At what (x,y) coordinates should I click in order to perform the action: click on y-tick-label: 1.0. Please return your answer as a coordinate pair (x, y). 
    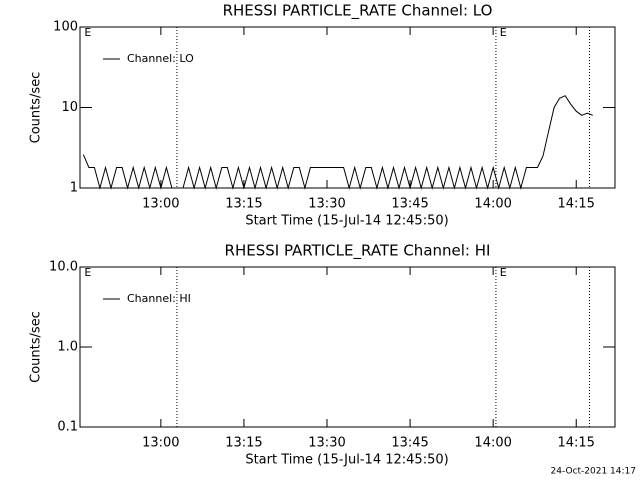
    Looking at the image, I should click on (67, 347).